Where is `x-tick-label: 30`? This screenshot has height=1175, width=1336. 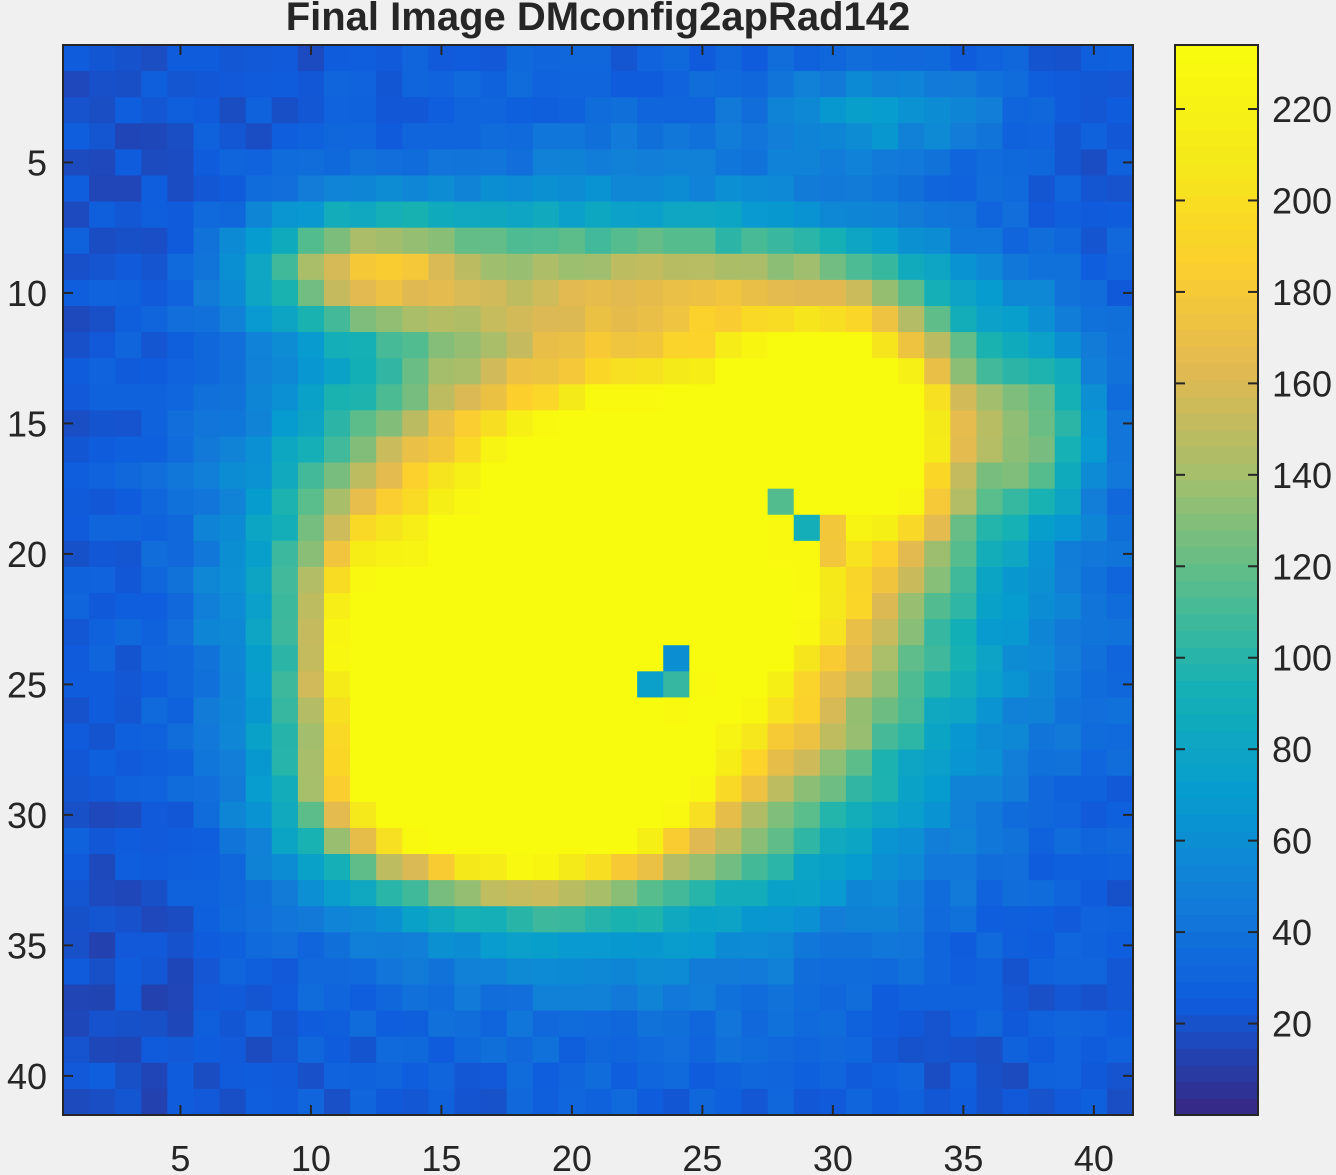 x-tick-label: 30 is located at coordinates (833, 1156).